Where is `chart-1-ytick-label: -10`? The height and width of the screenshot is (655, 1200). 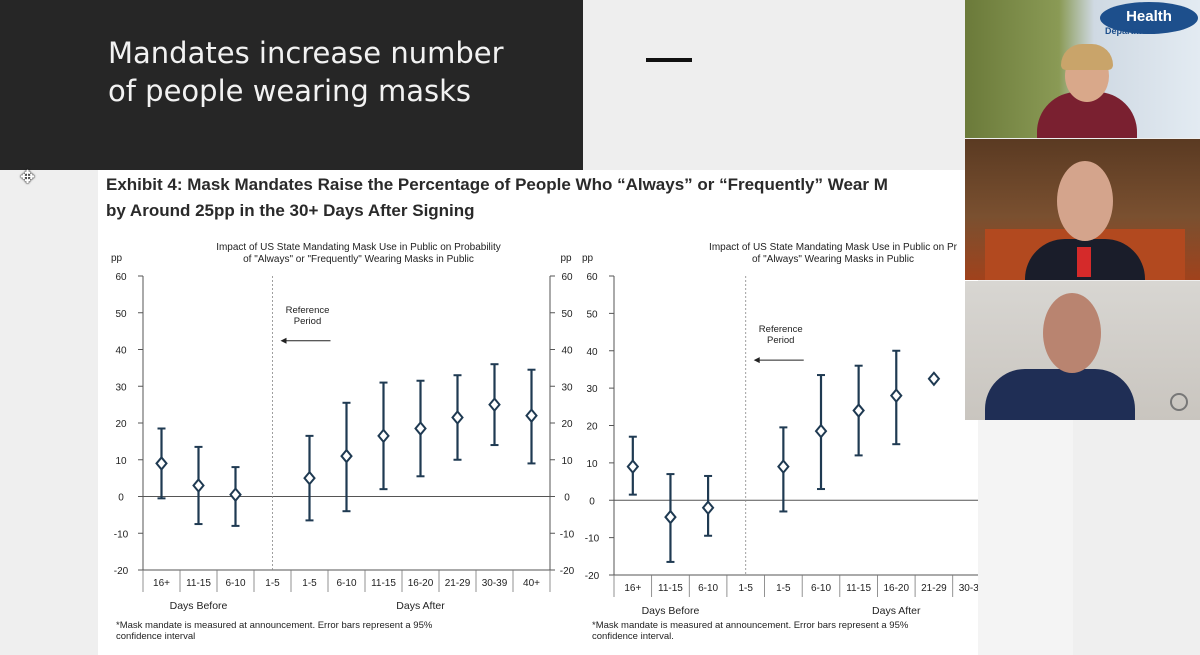
chart-1-ytick-label: -10 is located at coordinates (121, 534).